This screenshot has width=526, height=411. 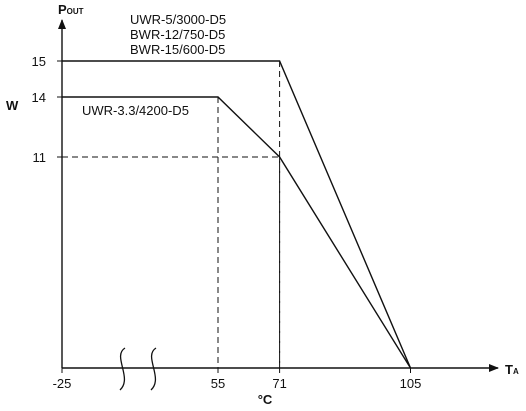 I want to click on series-label-bottom: UWR-3.3/4200-D5, so click(x=135, y=110).